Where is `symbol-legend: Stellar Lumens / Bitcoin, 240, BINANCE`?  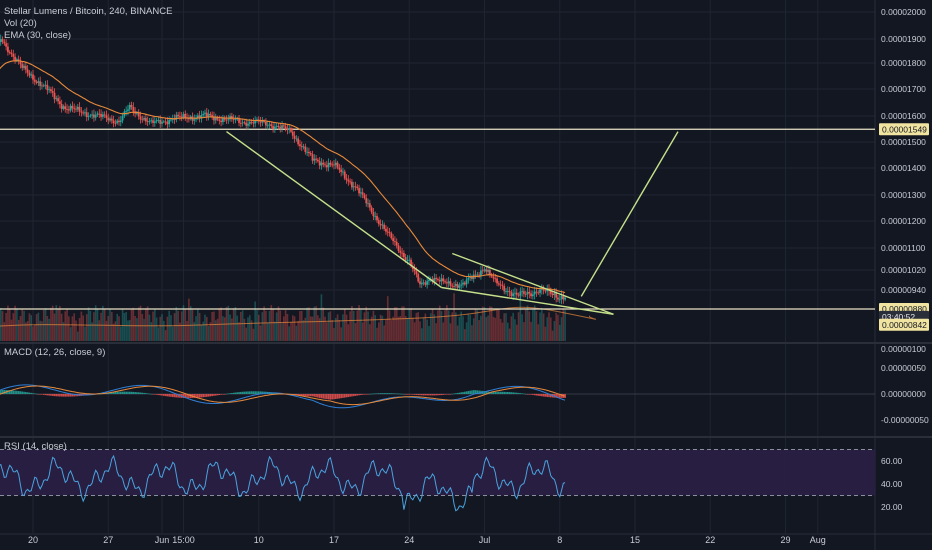 symbol-legend: Stellar Lumens / Bitcoin, 240, BINANCE is located at coordinates (88, 11).